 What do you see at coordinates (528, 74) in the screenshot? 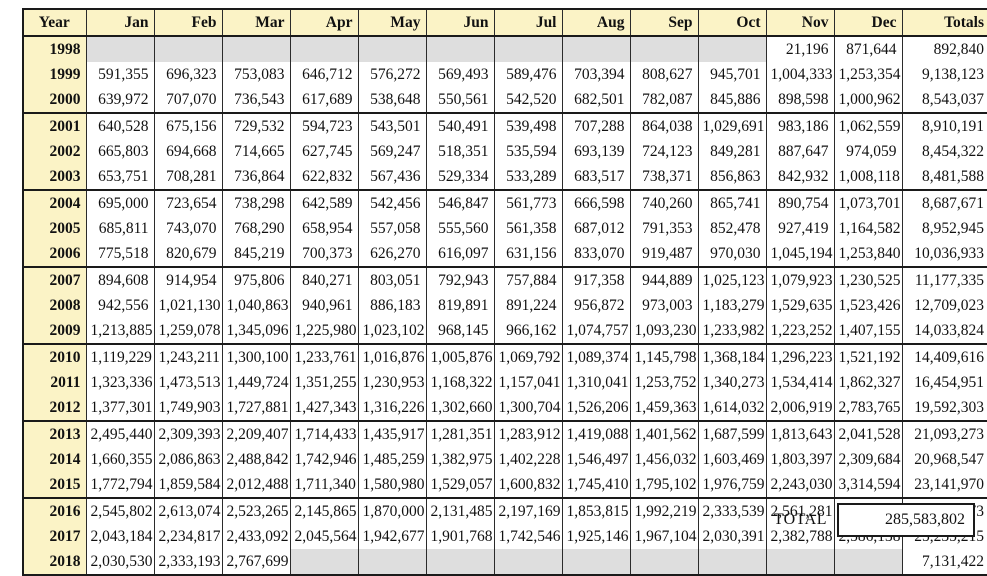
I see `cell-jul: 589,476` at bounding box center [528, 74].